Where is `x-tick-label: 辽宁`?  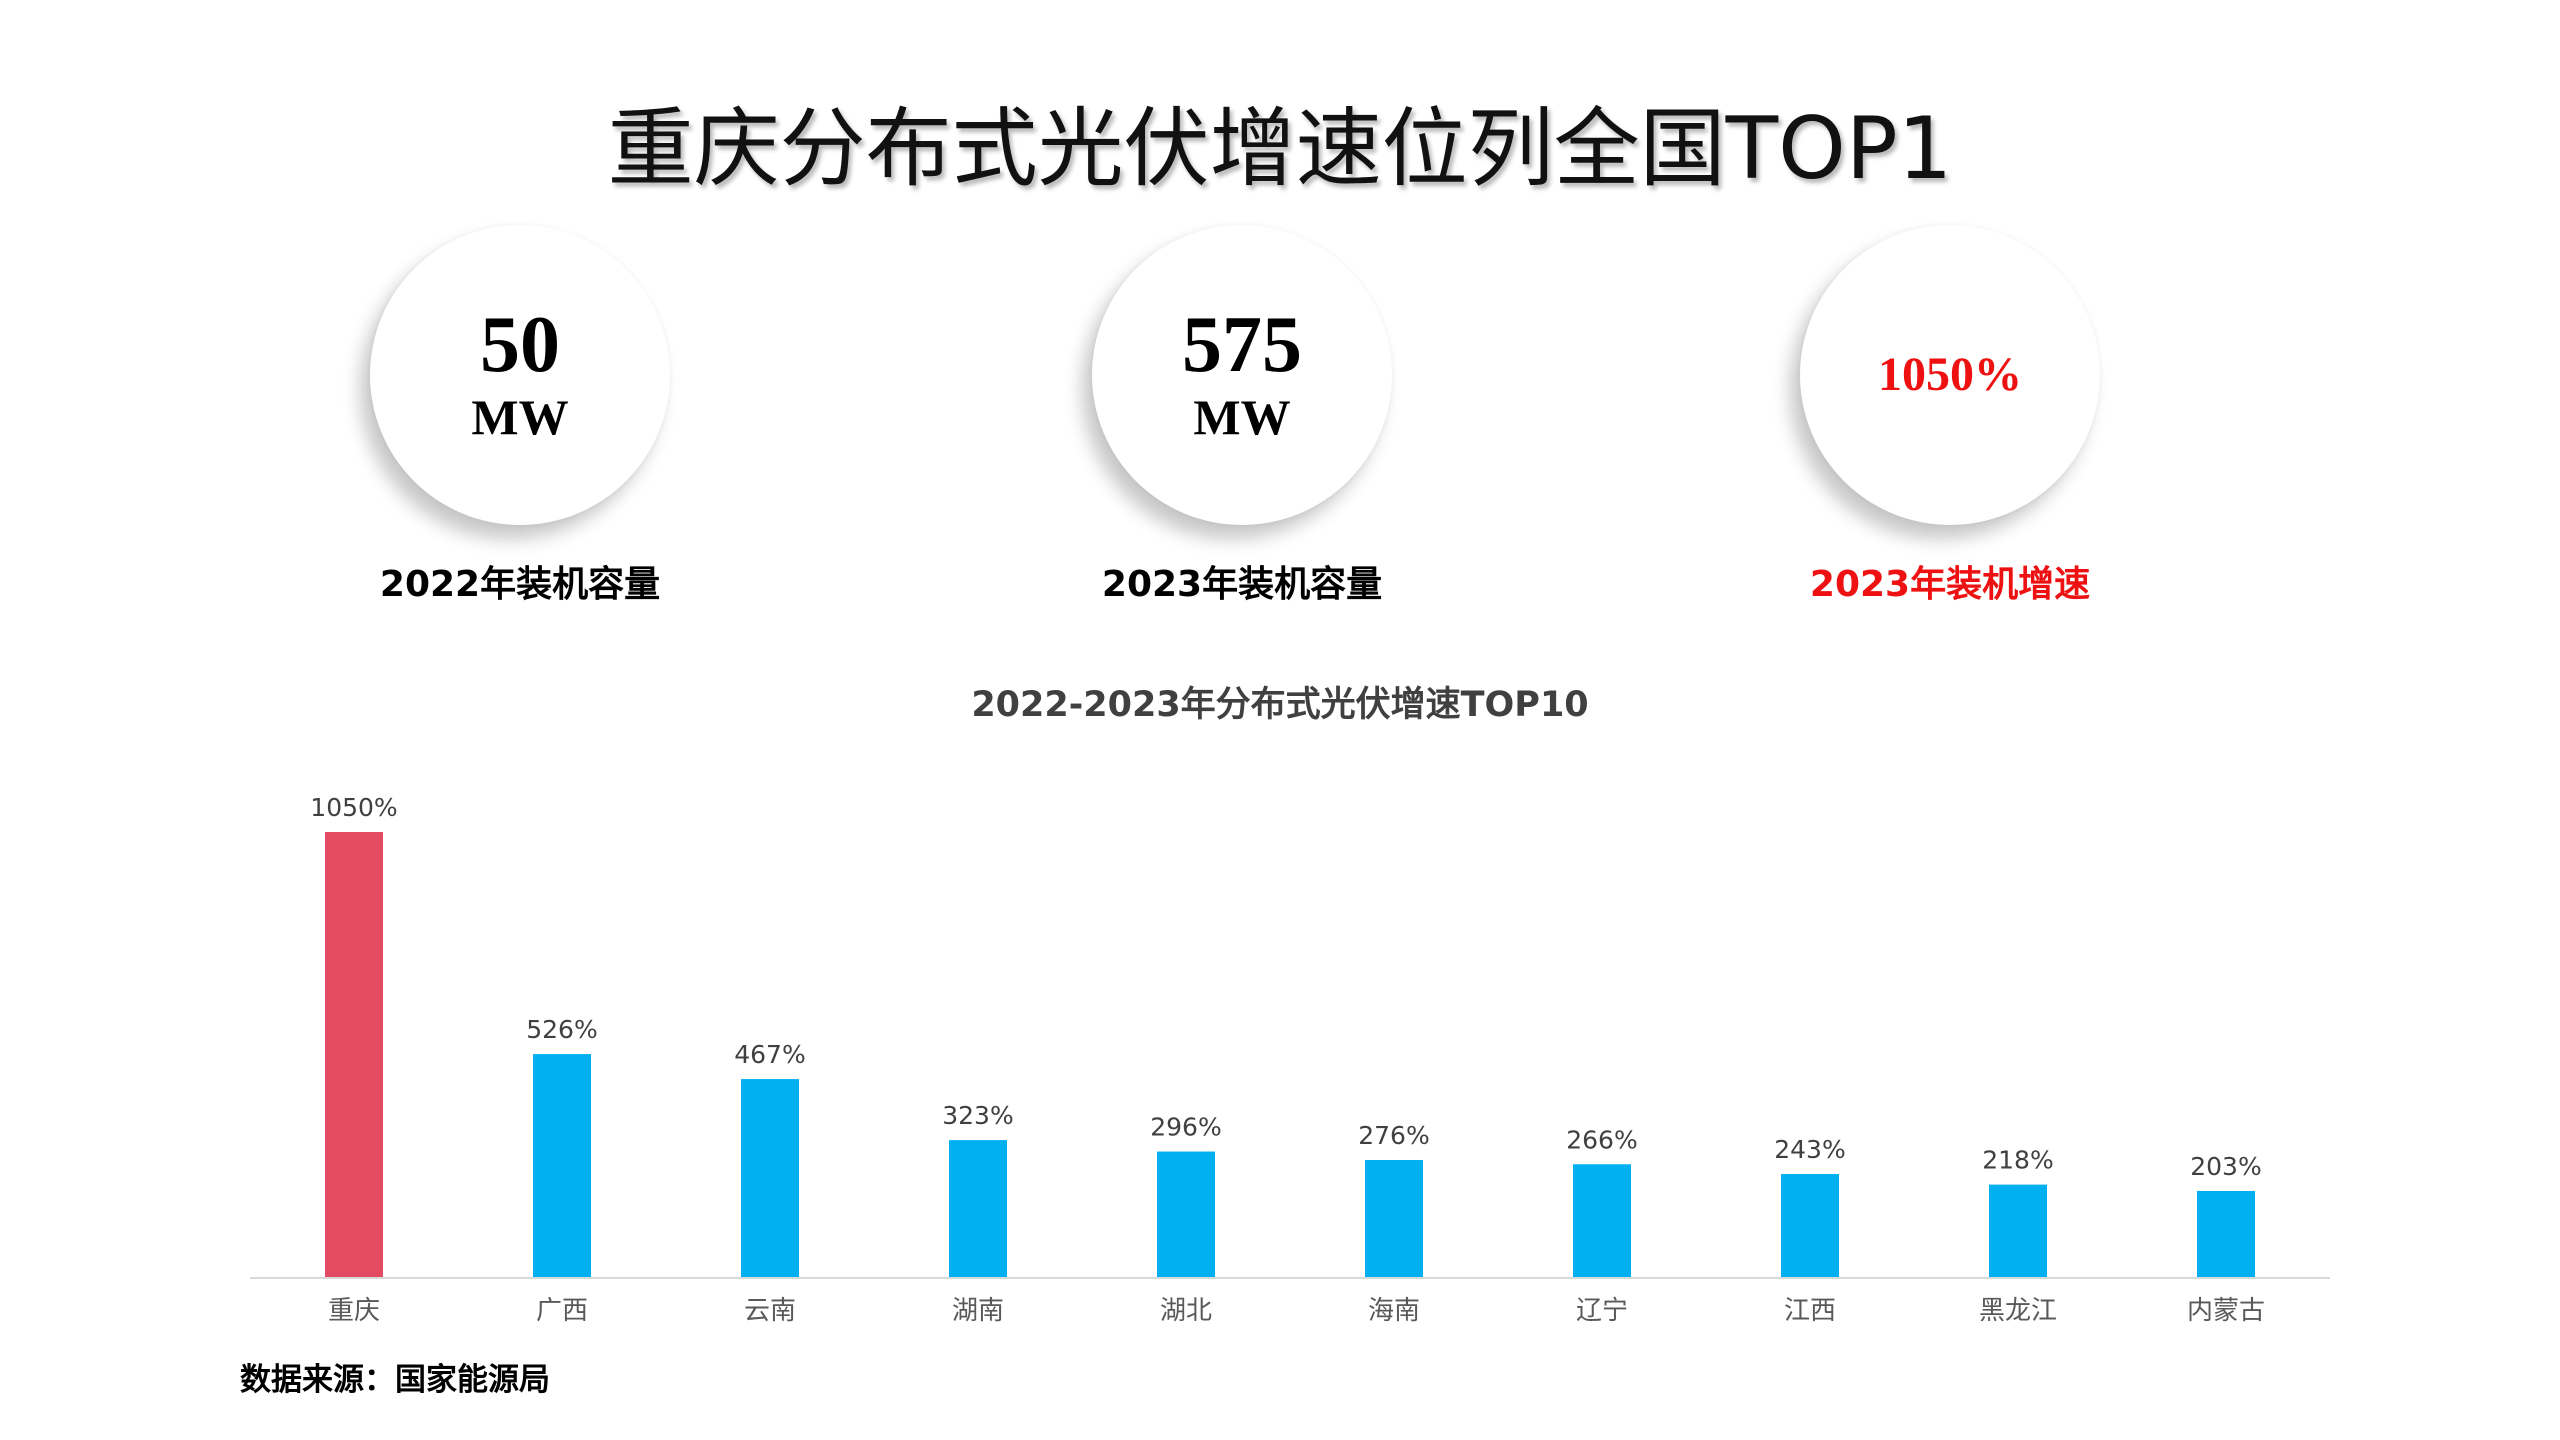 x-tick-label: 辽宁 is located at coordinates (1602, 1311).